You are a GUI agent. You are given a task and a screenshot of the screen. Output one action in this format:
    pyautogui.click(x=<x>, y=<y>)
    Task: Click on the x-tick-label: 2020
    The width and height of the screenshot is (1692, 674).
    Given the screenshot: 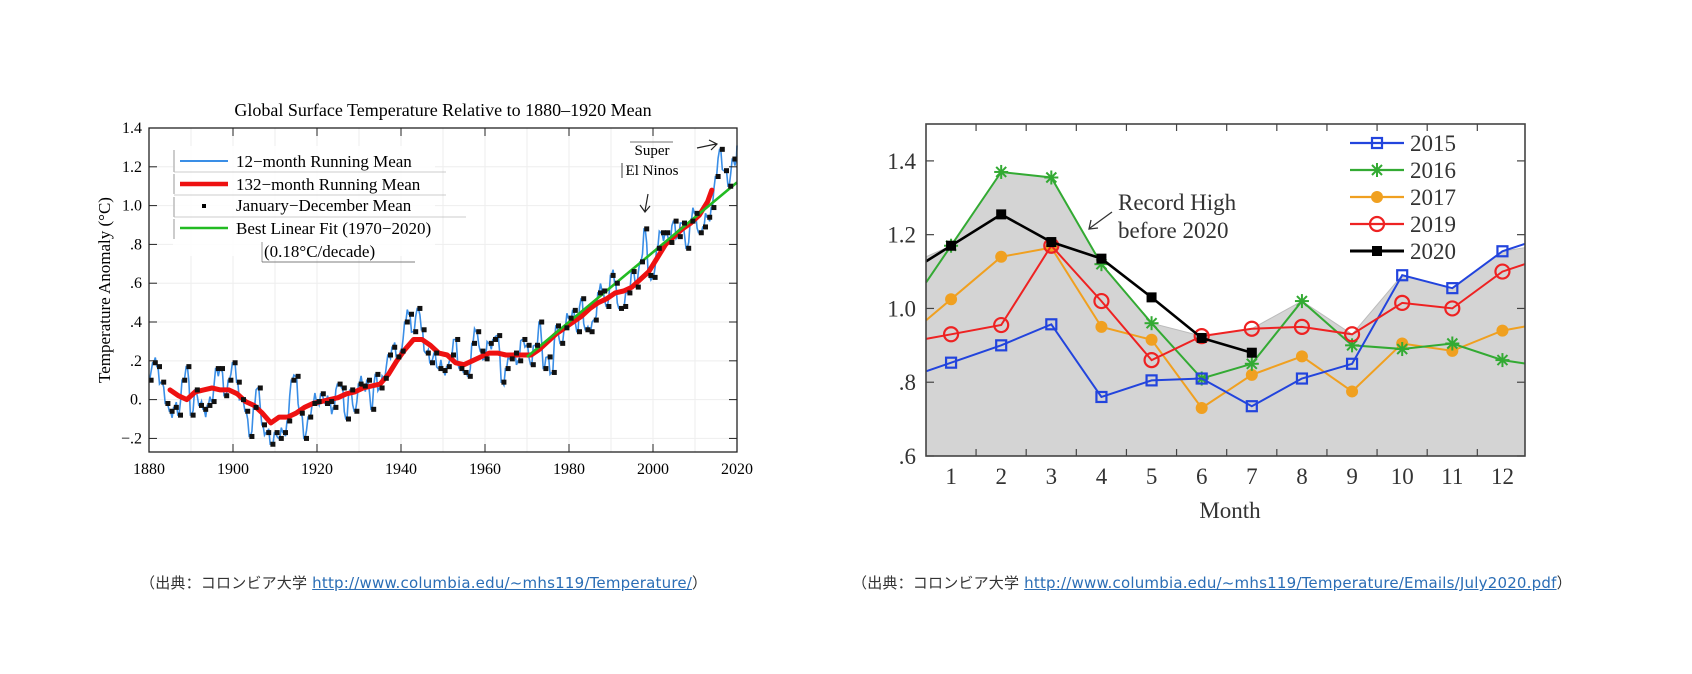 What is the action you would take?
    pyautogui.click(x=737, y=469)
    